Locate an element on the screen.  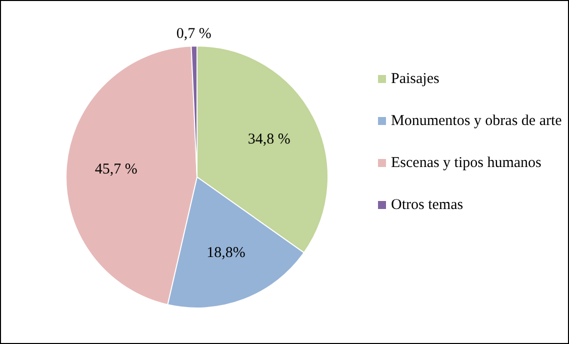
legend-label: Paisajes is located at coordinates (415, 79).